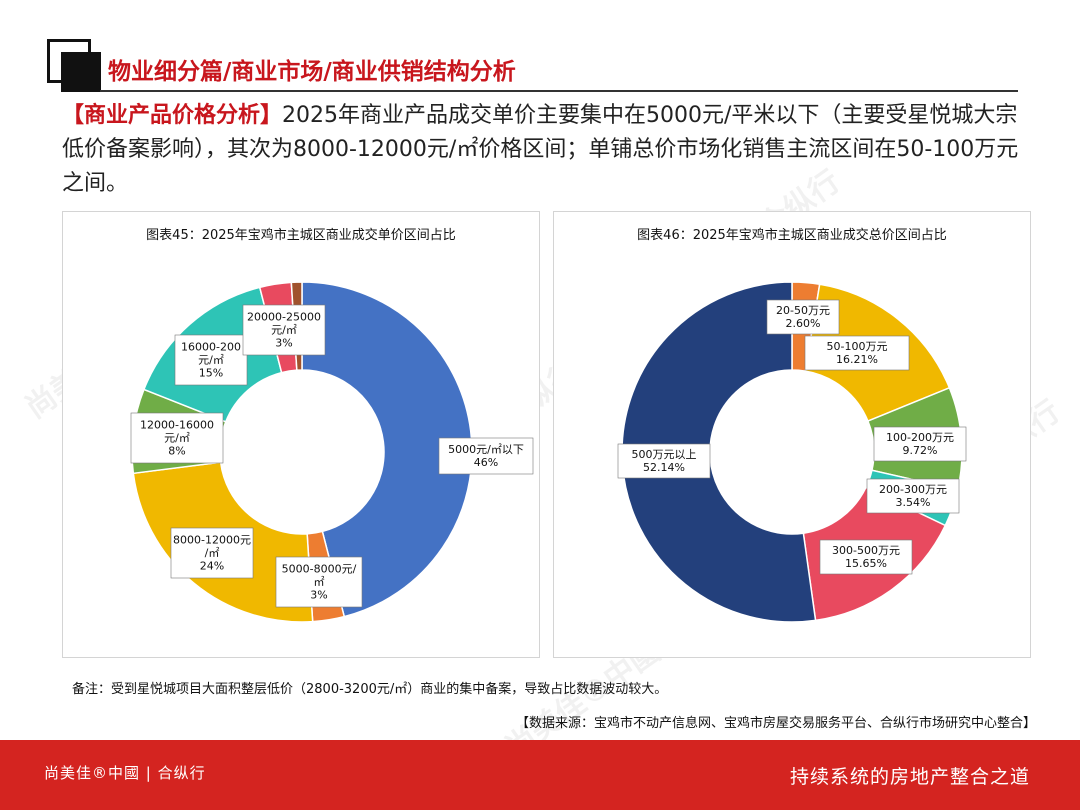 This screenshot has height=810, width=1080. What do you see at coordinates (857, 346) in the screenshot?
I see `slice-label: 50-100万元` at bounding box center [857, 346].